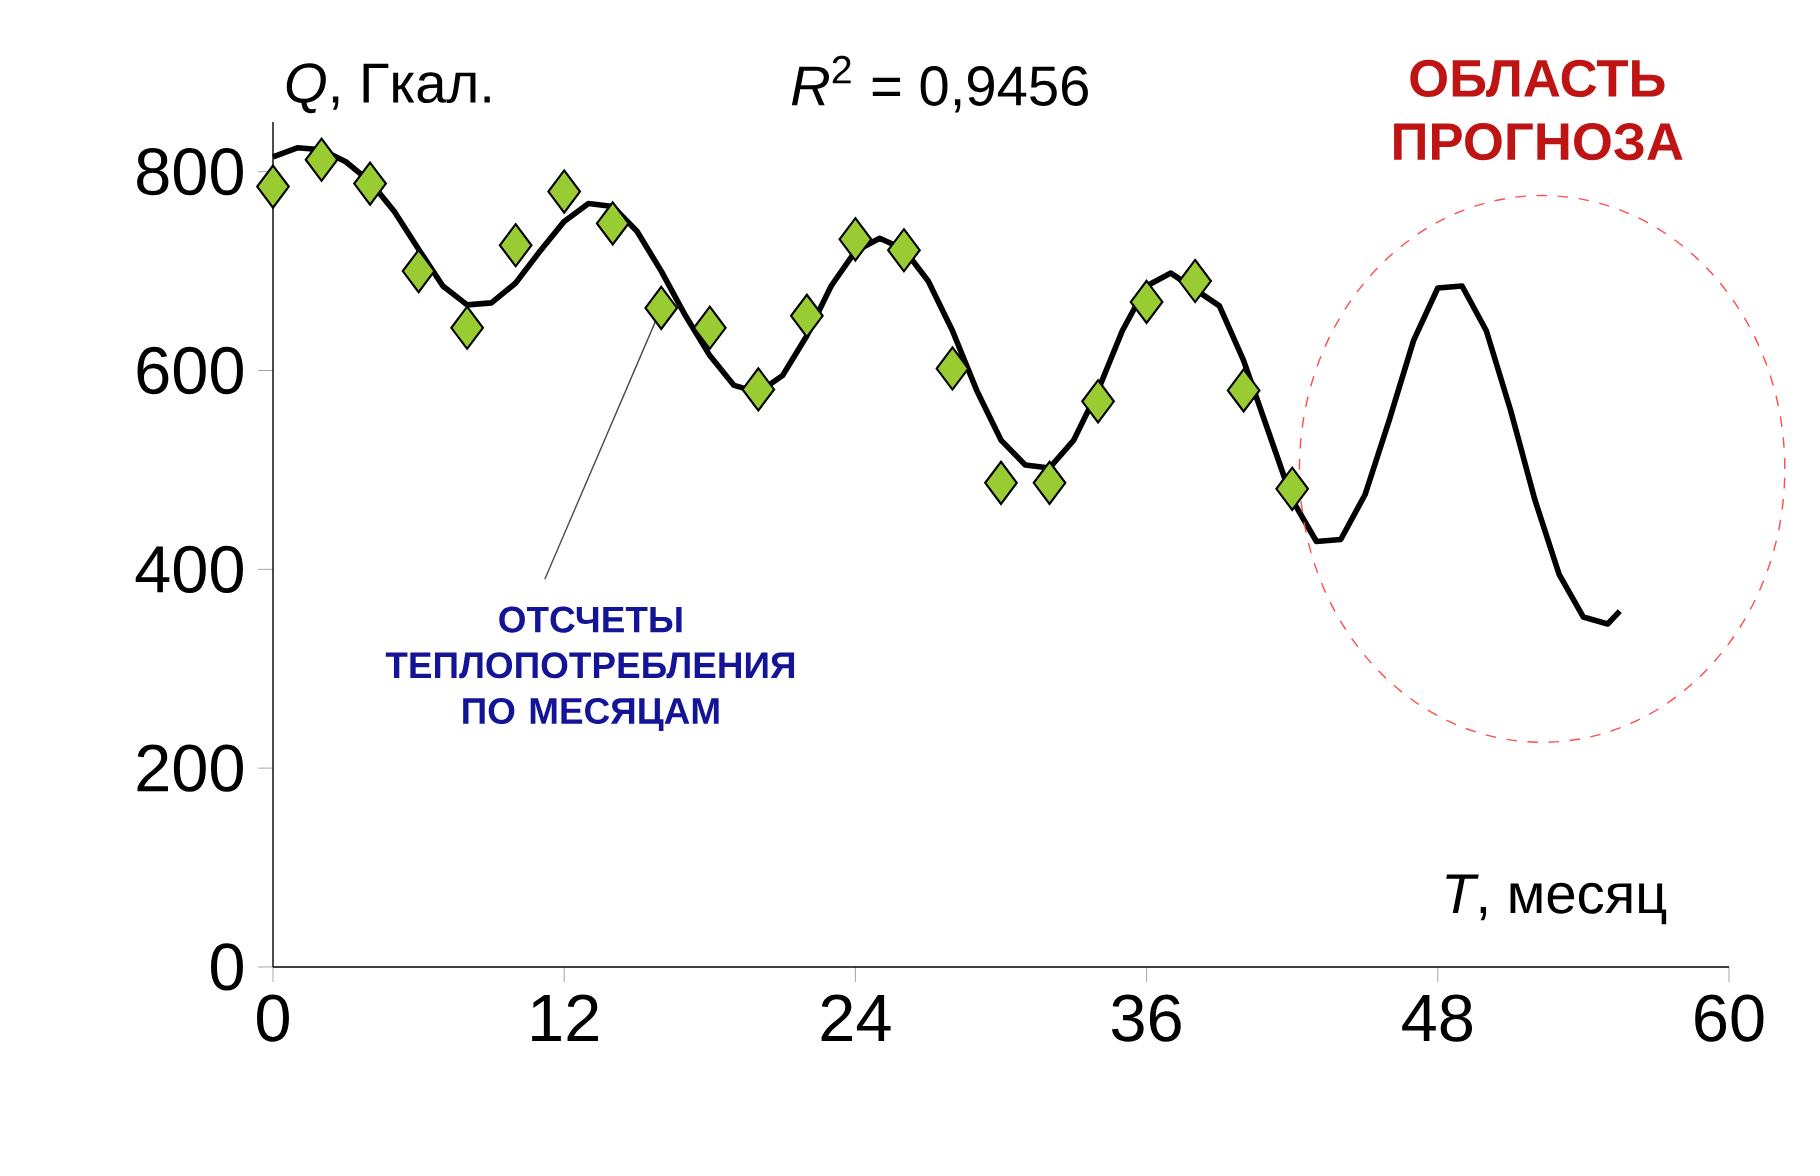 The width and height of the screenshot is (1820, 1176). I want to click on annotation: ОТСЧЕТЫ ТЕПЛОПОТРЕБЛЕНИЯ ПО МЕСЯЦАМ, so click(590, 668).